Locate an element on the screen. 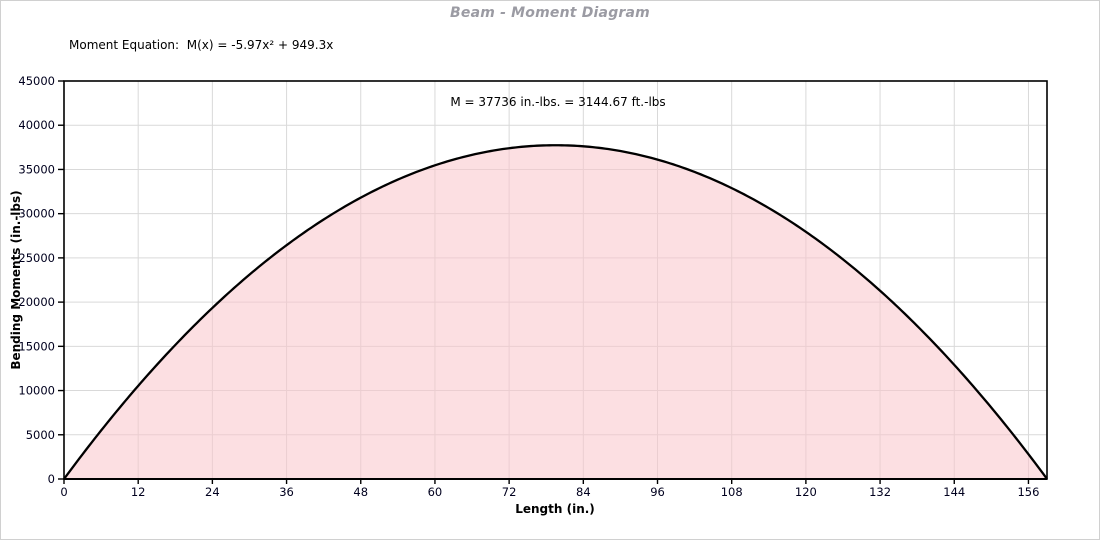  y-tick-label: 0 is located at coordinates (51, 479).